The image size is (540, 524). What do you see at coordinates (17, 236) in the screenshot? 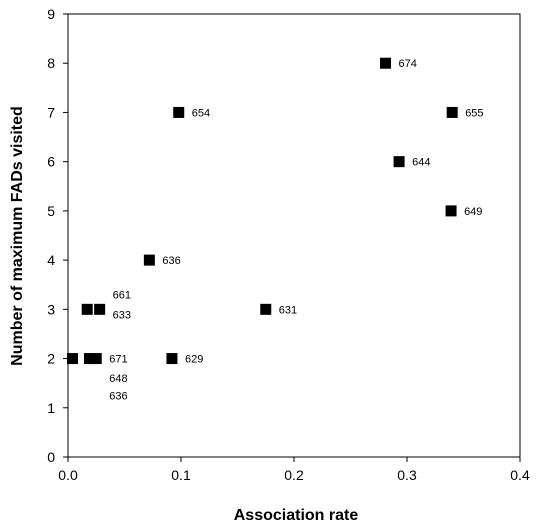
I see `y-axis-title: Number of maximum FADs visited` at bounding box center [17, 236].